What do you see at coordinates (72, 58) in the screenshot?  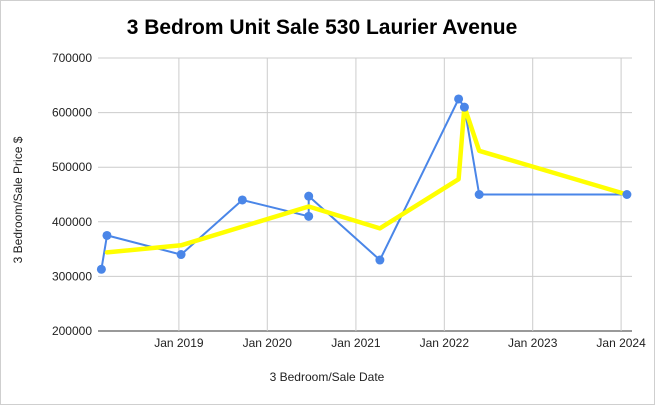 I see `y-tick-label: 700000` at bounding box center [72, 58].